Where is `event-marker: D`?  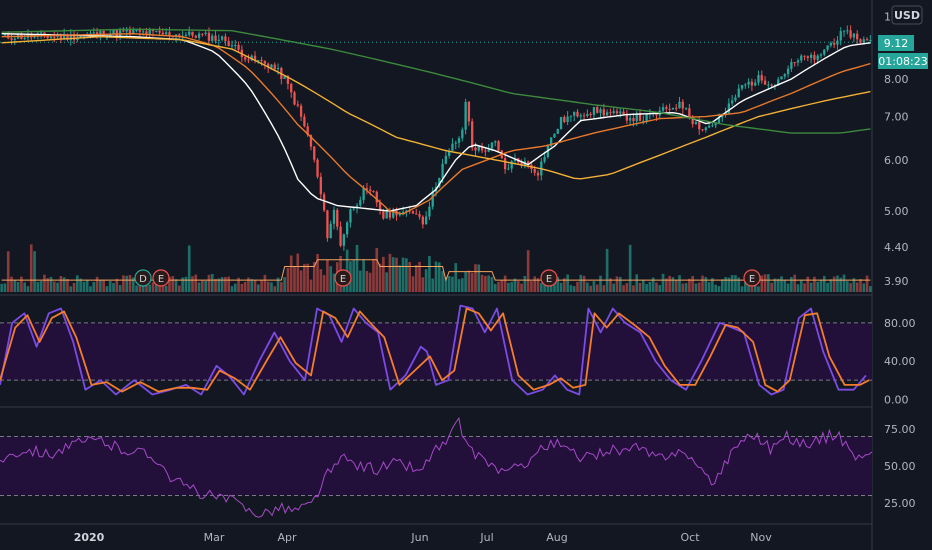 event-marker: D is located at coordinates (143, 278).